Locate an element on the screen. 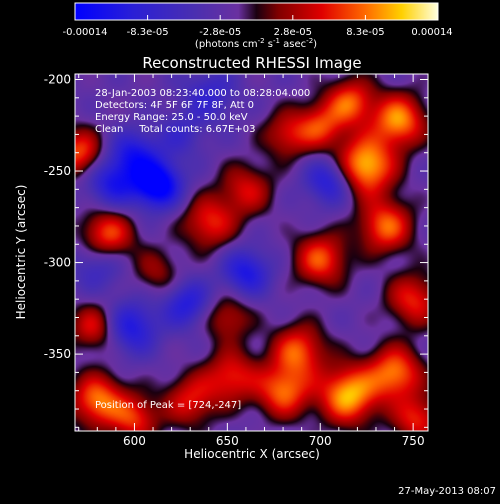 The height and width of the screenshot is (504, 500). x-tick-label: 650 is located at coordinates (227, 441).